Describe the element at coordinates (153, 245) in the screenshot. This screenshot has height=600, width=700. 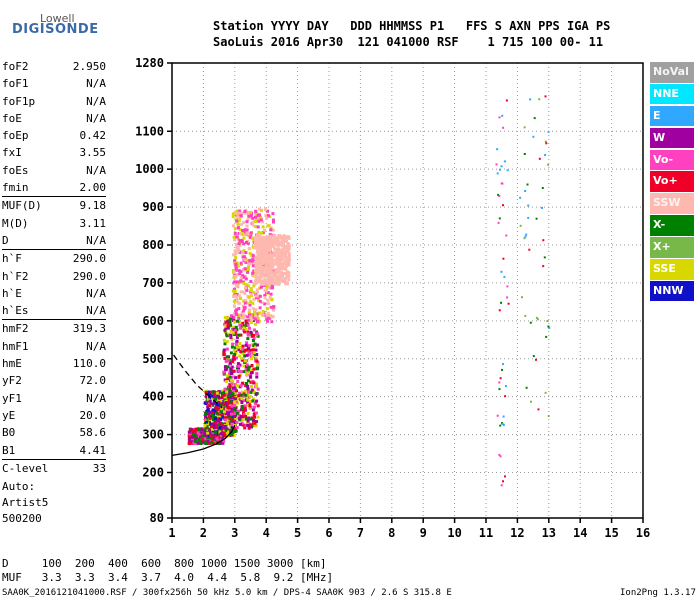
I see `y-tick-label: 800` at that location.